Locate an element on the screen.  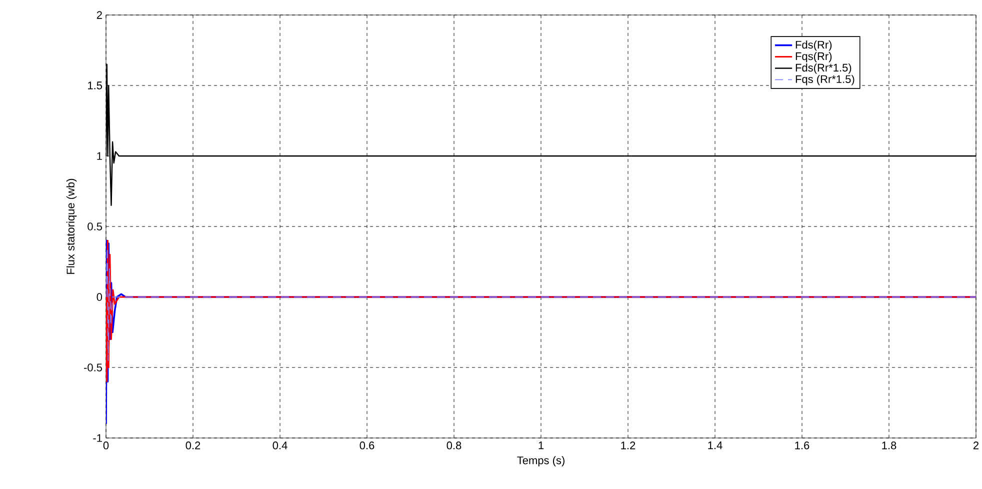
x-tick-label: 1 is located at coordinates (541, 446).